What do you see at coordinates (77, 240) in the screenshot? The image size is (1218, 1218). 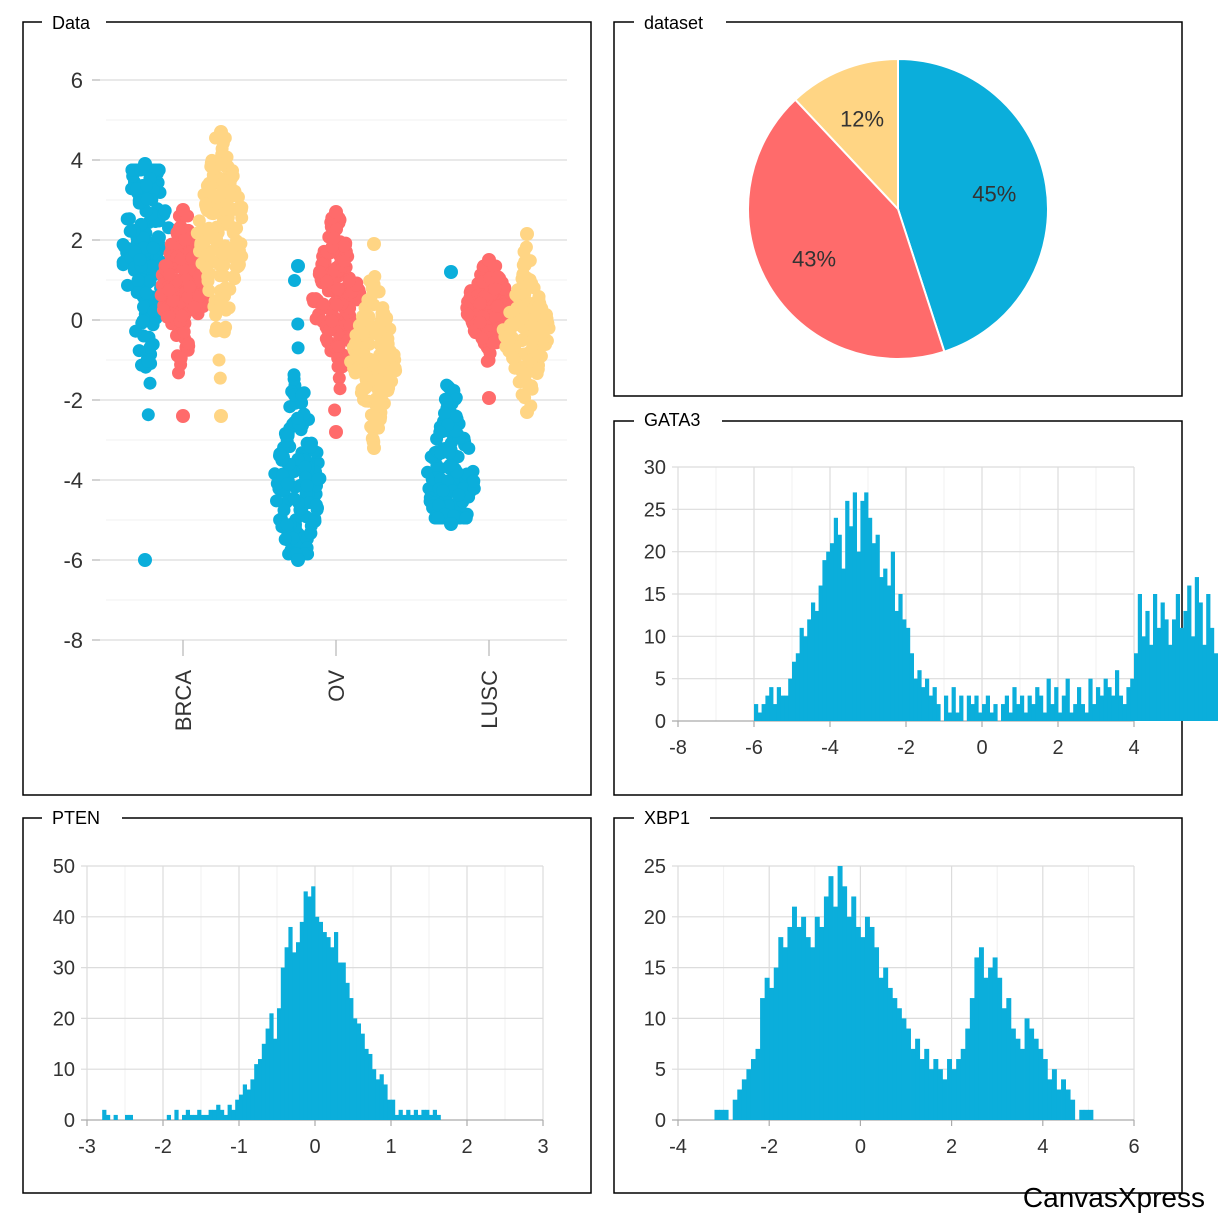 I see `y-tick-label: 2` at bounding box center [77, 240].